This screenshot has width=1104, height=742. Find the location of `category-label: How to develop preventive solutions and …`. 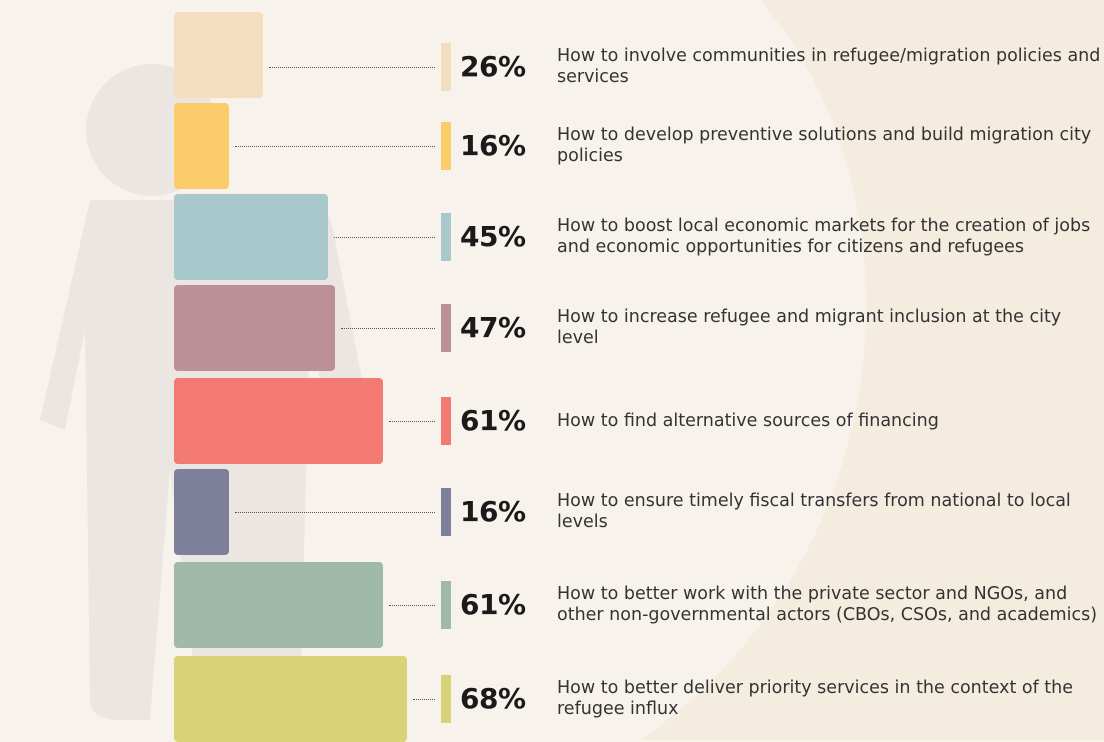

category-label: How to develop preventive solutions and … is located at coordinates (824, 145).